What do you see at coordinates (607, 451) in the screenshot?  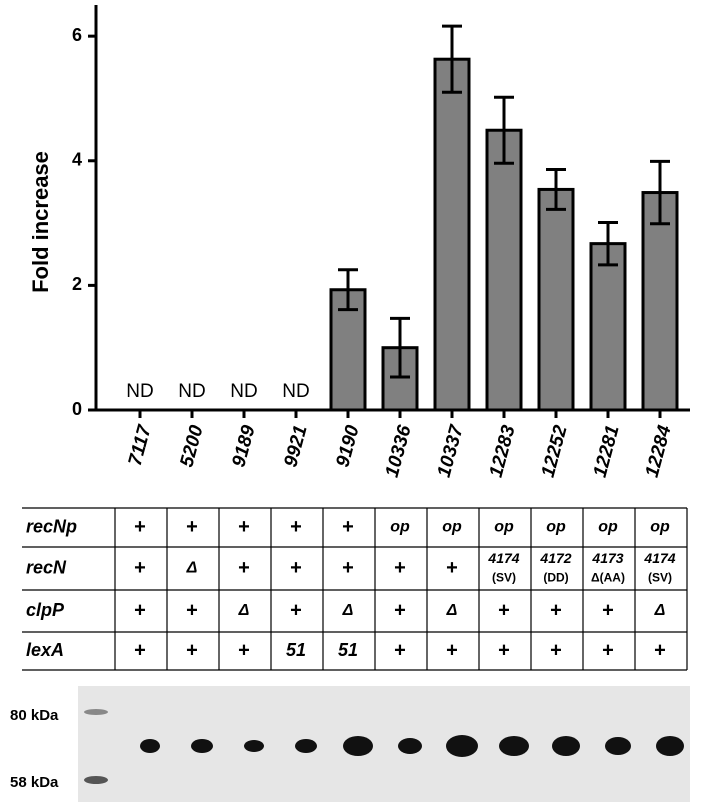 I see `x-tick-label: 12281` at bounding box center [607, 451].